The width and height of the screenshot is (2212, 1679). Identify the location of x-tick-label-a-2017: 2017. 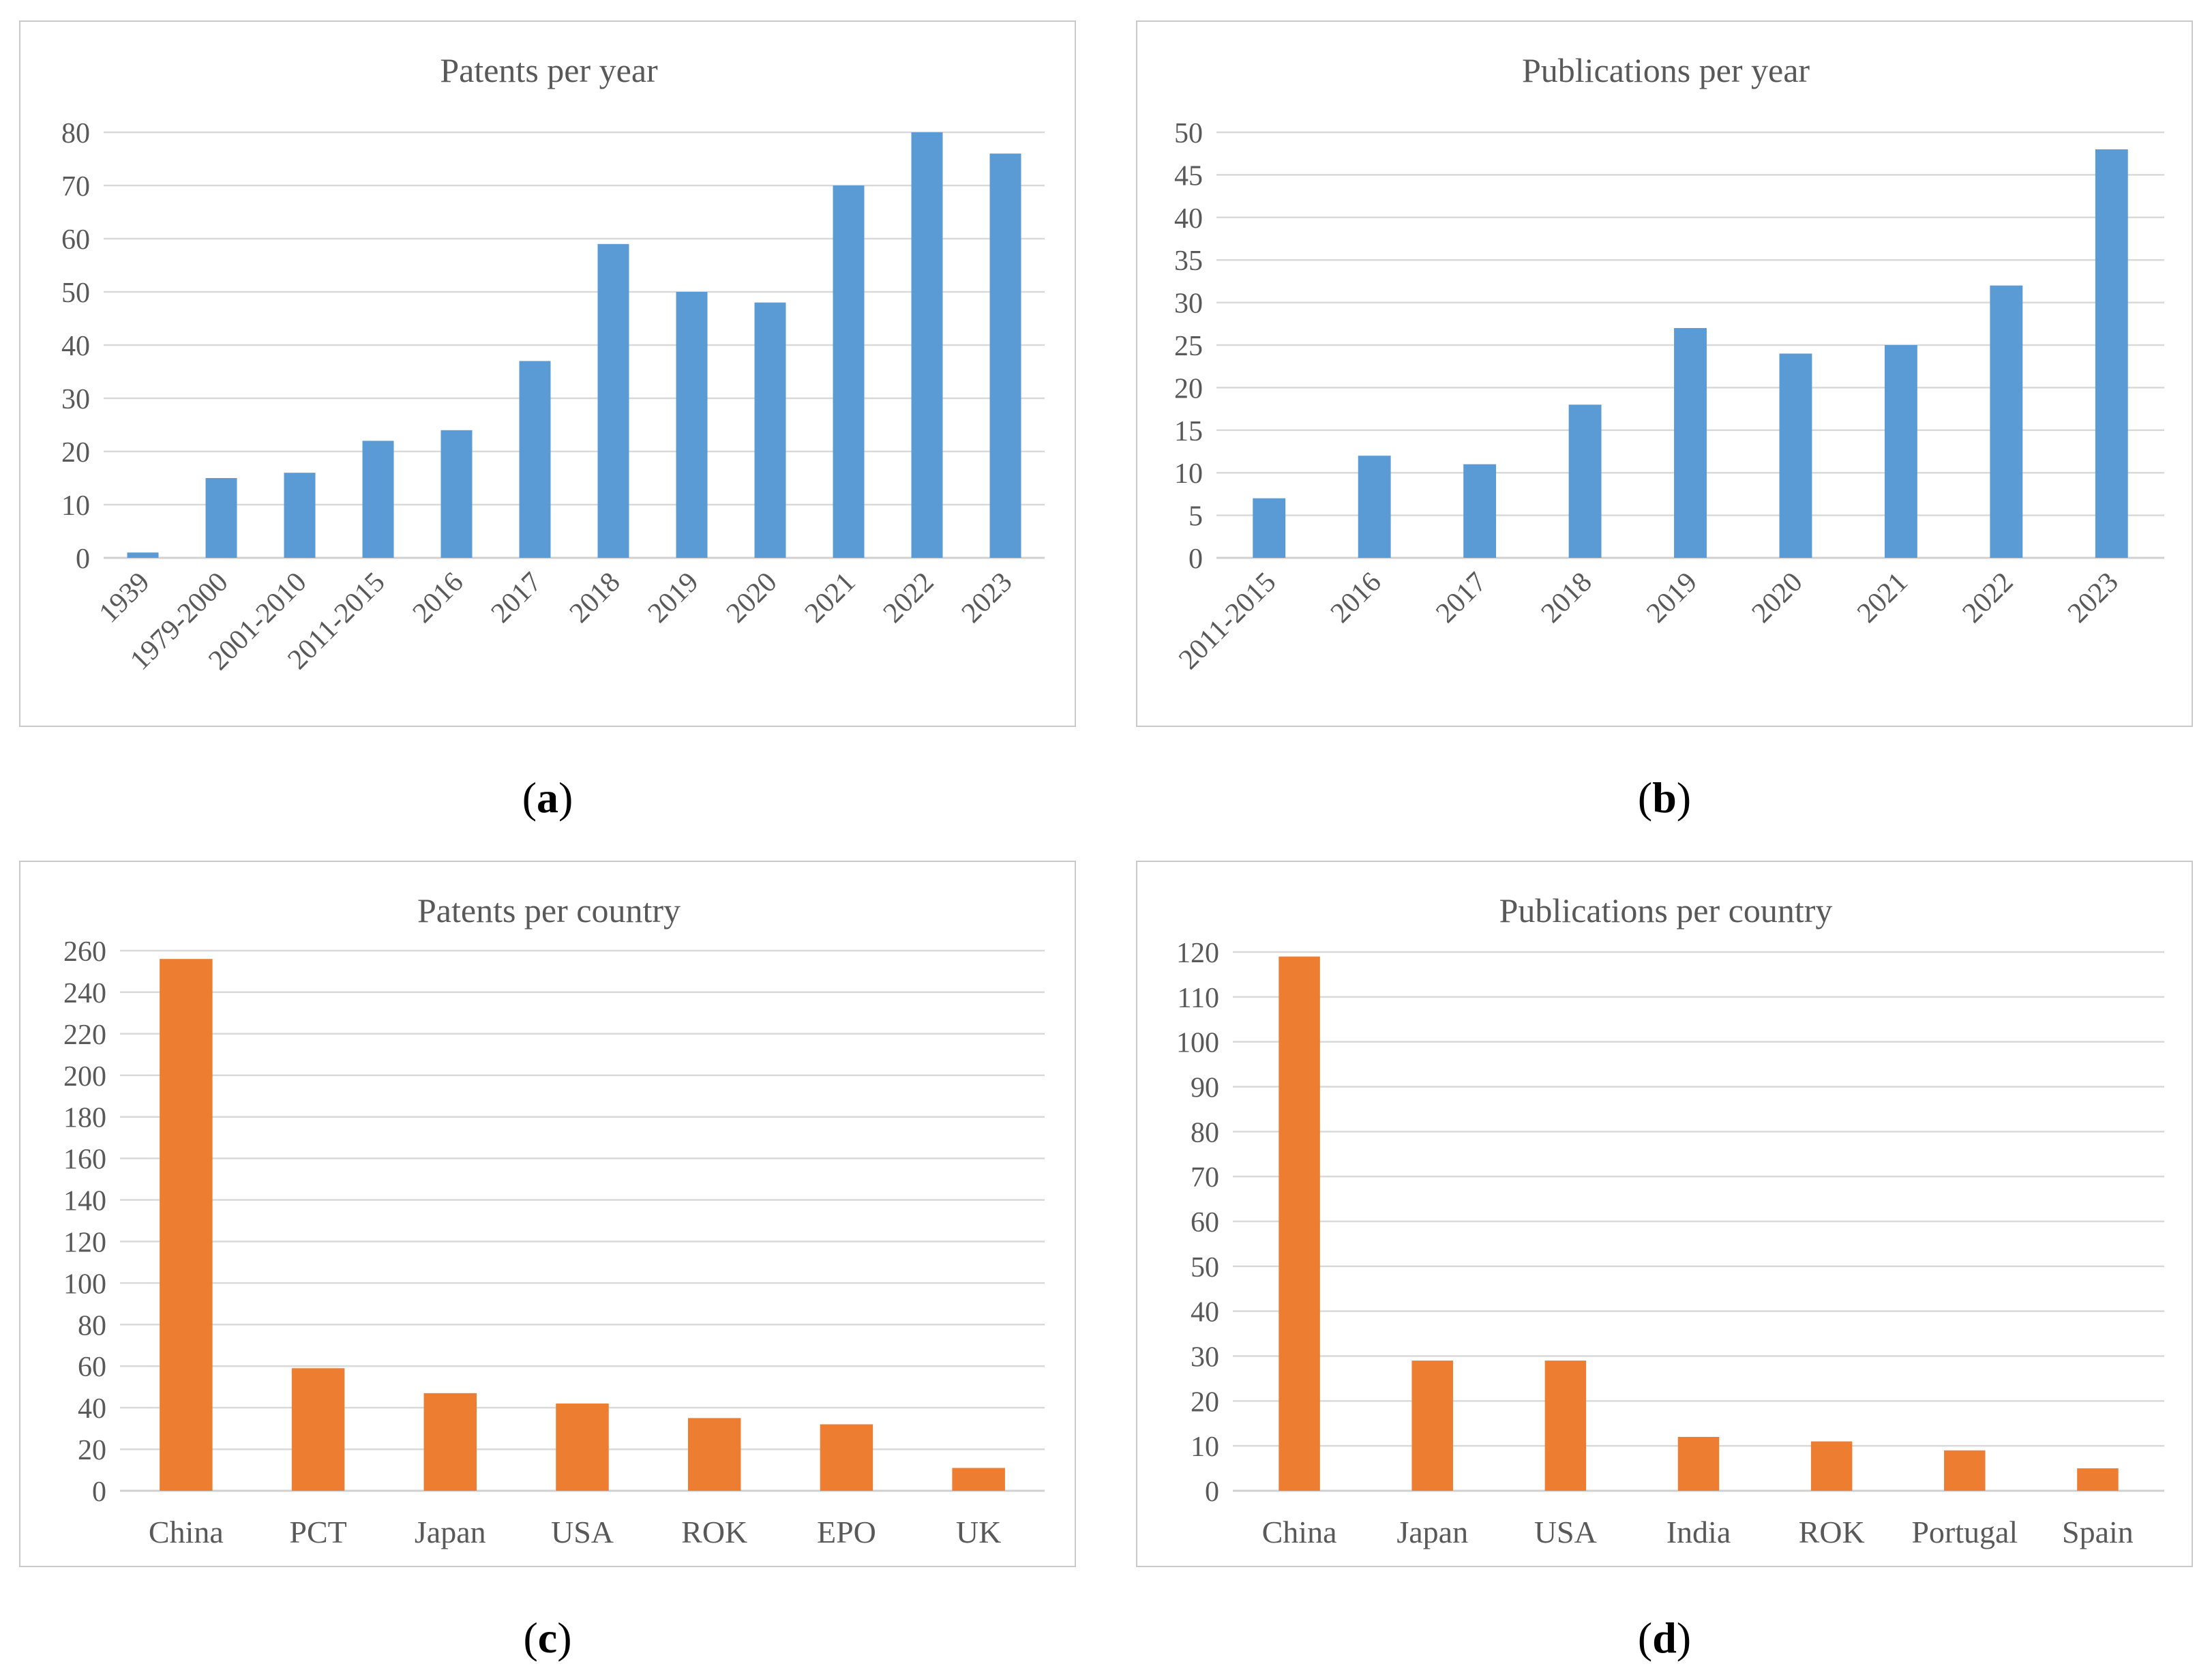
(516, 598).